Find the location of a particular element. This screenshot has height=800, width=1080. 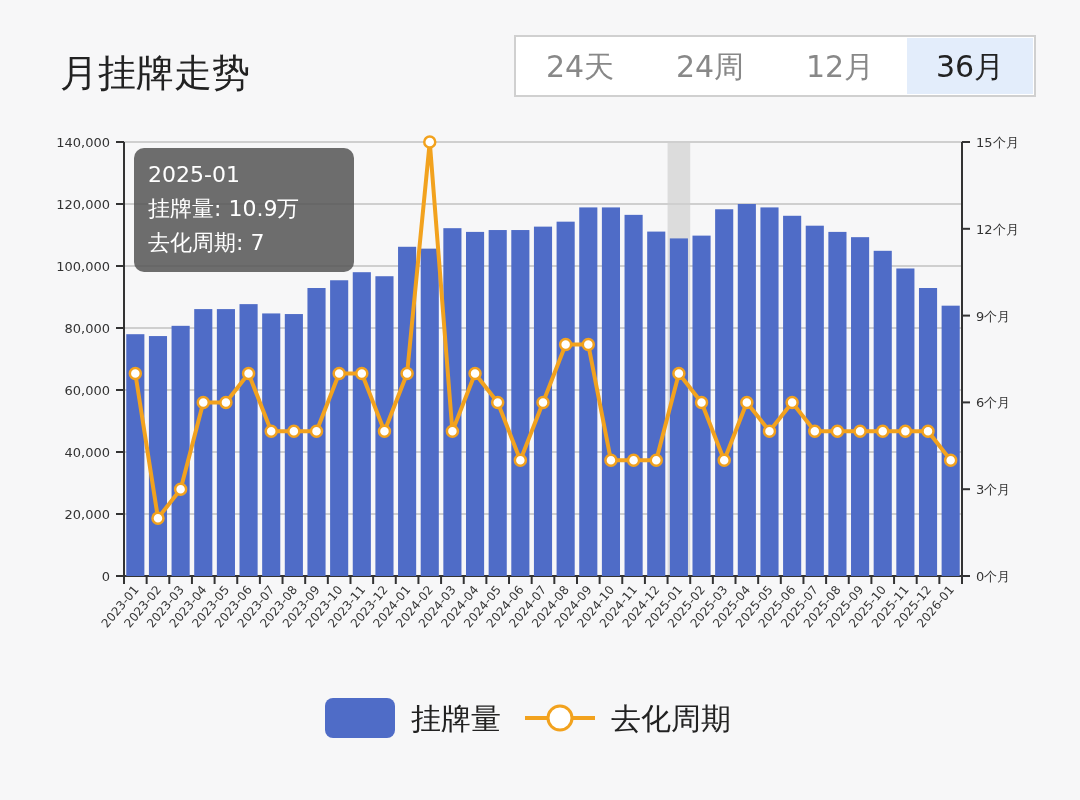

y2-tick-label: 15个月 is located at coordinates (997, 142).